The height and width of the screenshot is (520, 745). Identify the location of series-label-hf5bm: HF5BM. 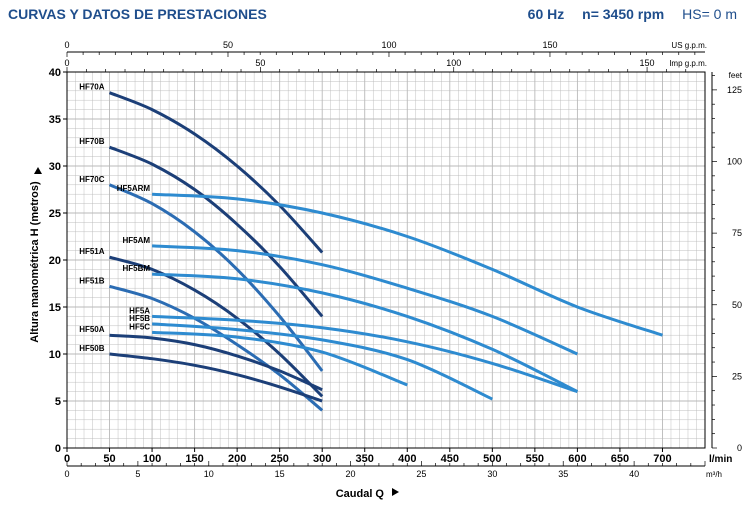
(137, 268).